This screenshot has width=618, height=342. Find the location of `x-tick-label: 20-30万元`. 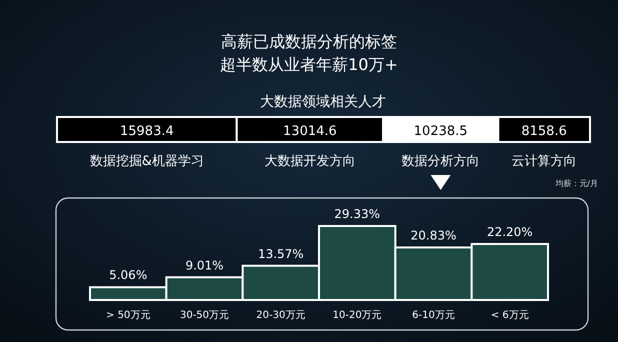

x-tick-label: 20-30万元 is located at coordinates (281, 315).